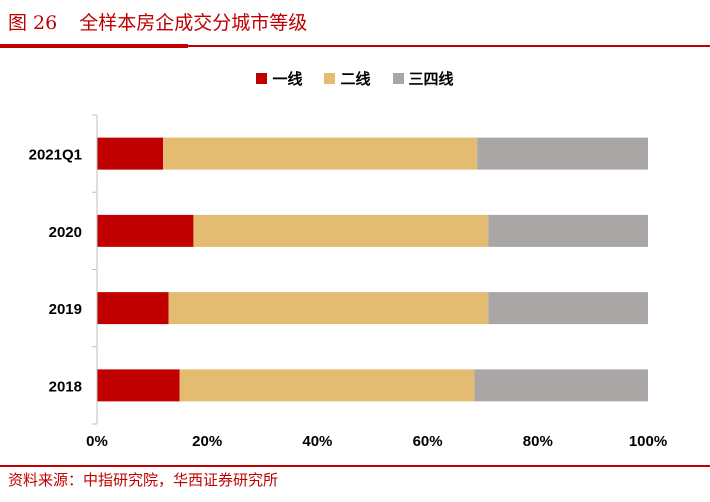 The image size is (710, 502). I want to click on figure-title: 图 26 全样本房企成交分城市等级, so click(157, 23).